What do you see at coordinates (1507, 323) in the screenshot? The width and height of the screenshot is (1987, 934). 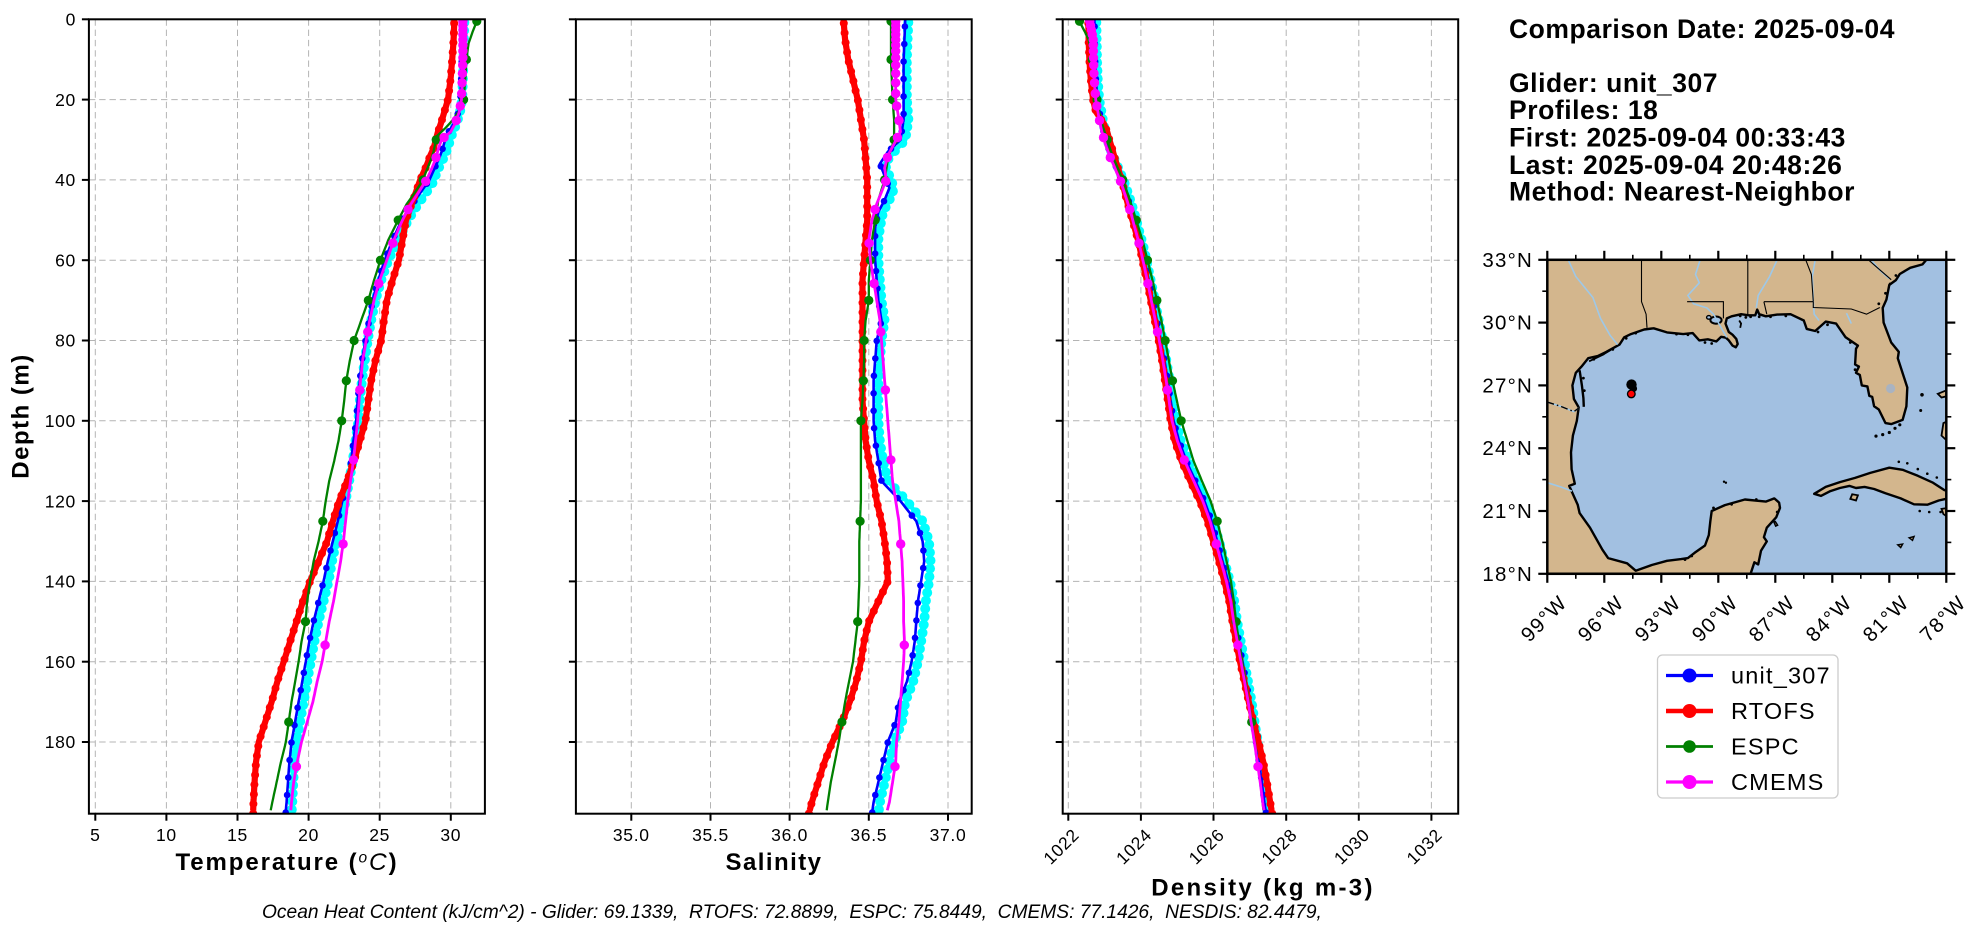 I see `svg-text: 30°N` at bounding box center [1507, 323].